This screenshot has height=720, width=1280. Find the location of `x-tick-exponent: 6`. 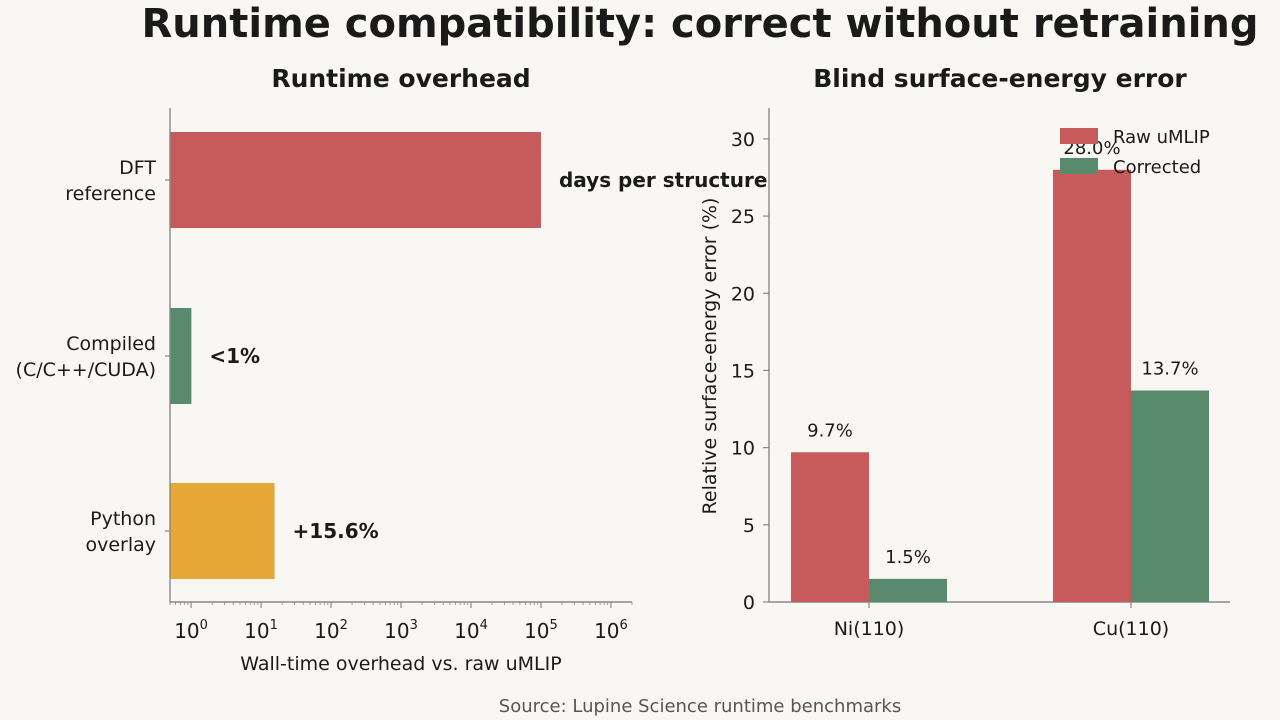

x-tick-exponent: 6 is located at coordinates (624, 625).